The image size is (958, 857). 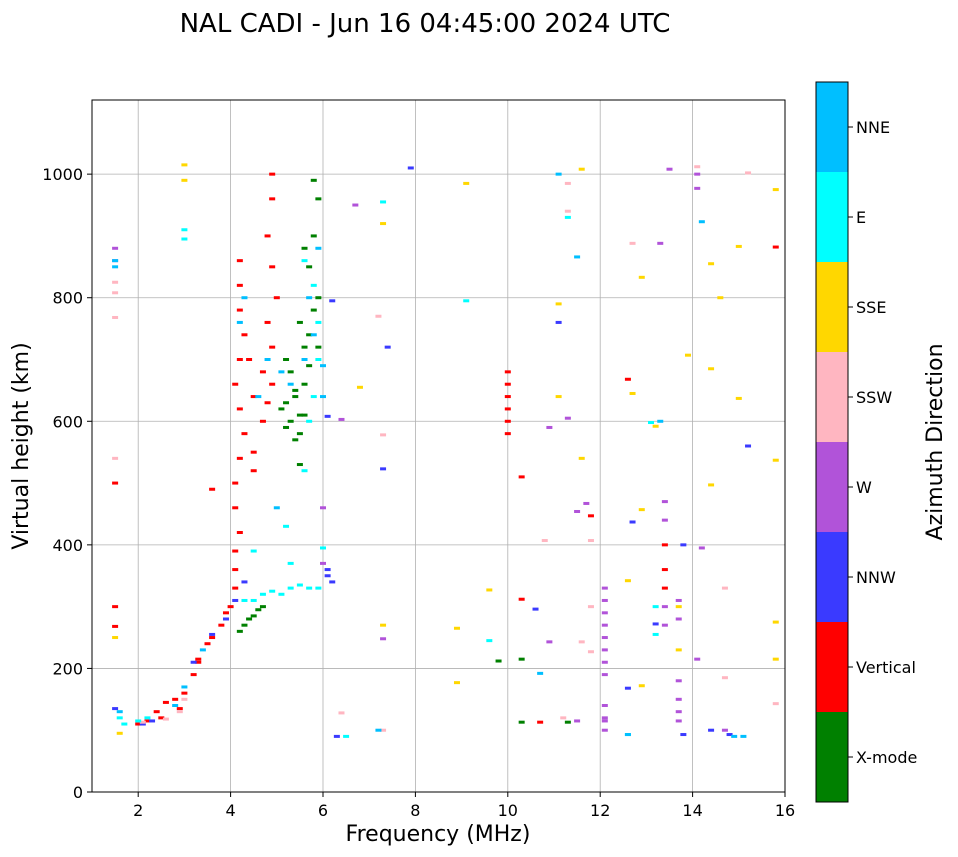 What do you see at coordinates (67, 668) in the screenshot?
I see `y-tick-label: 200` at bounding box center [67, 668].